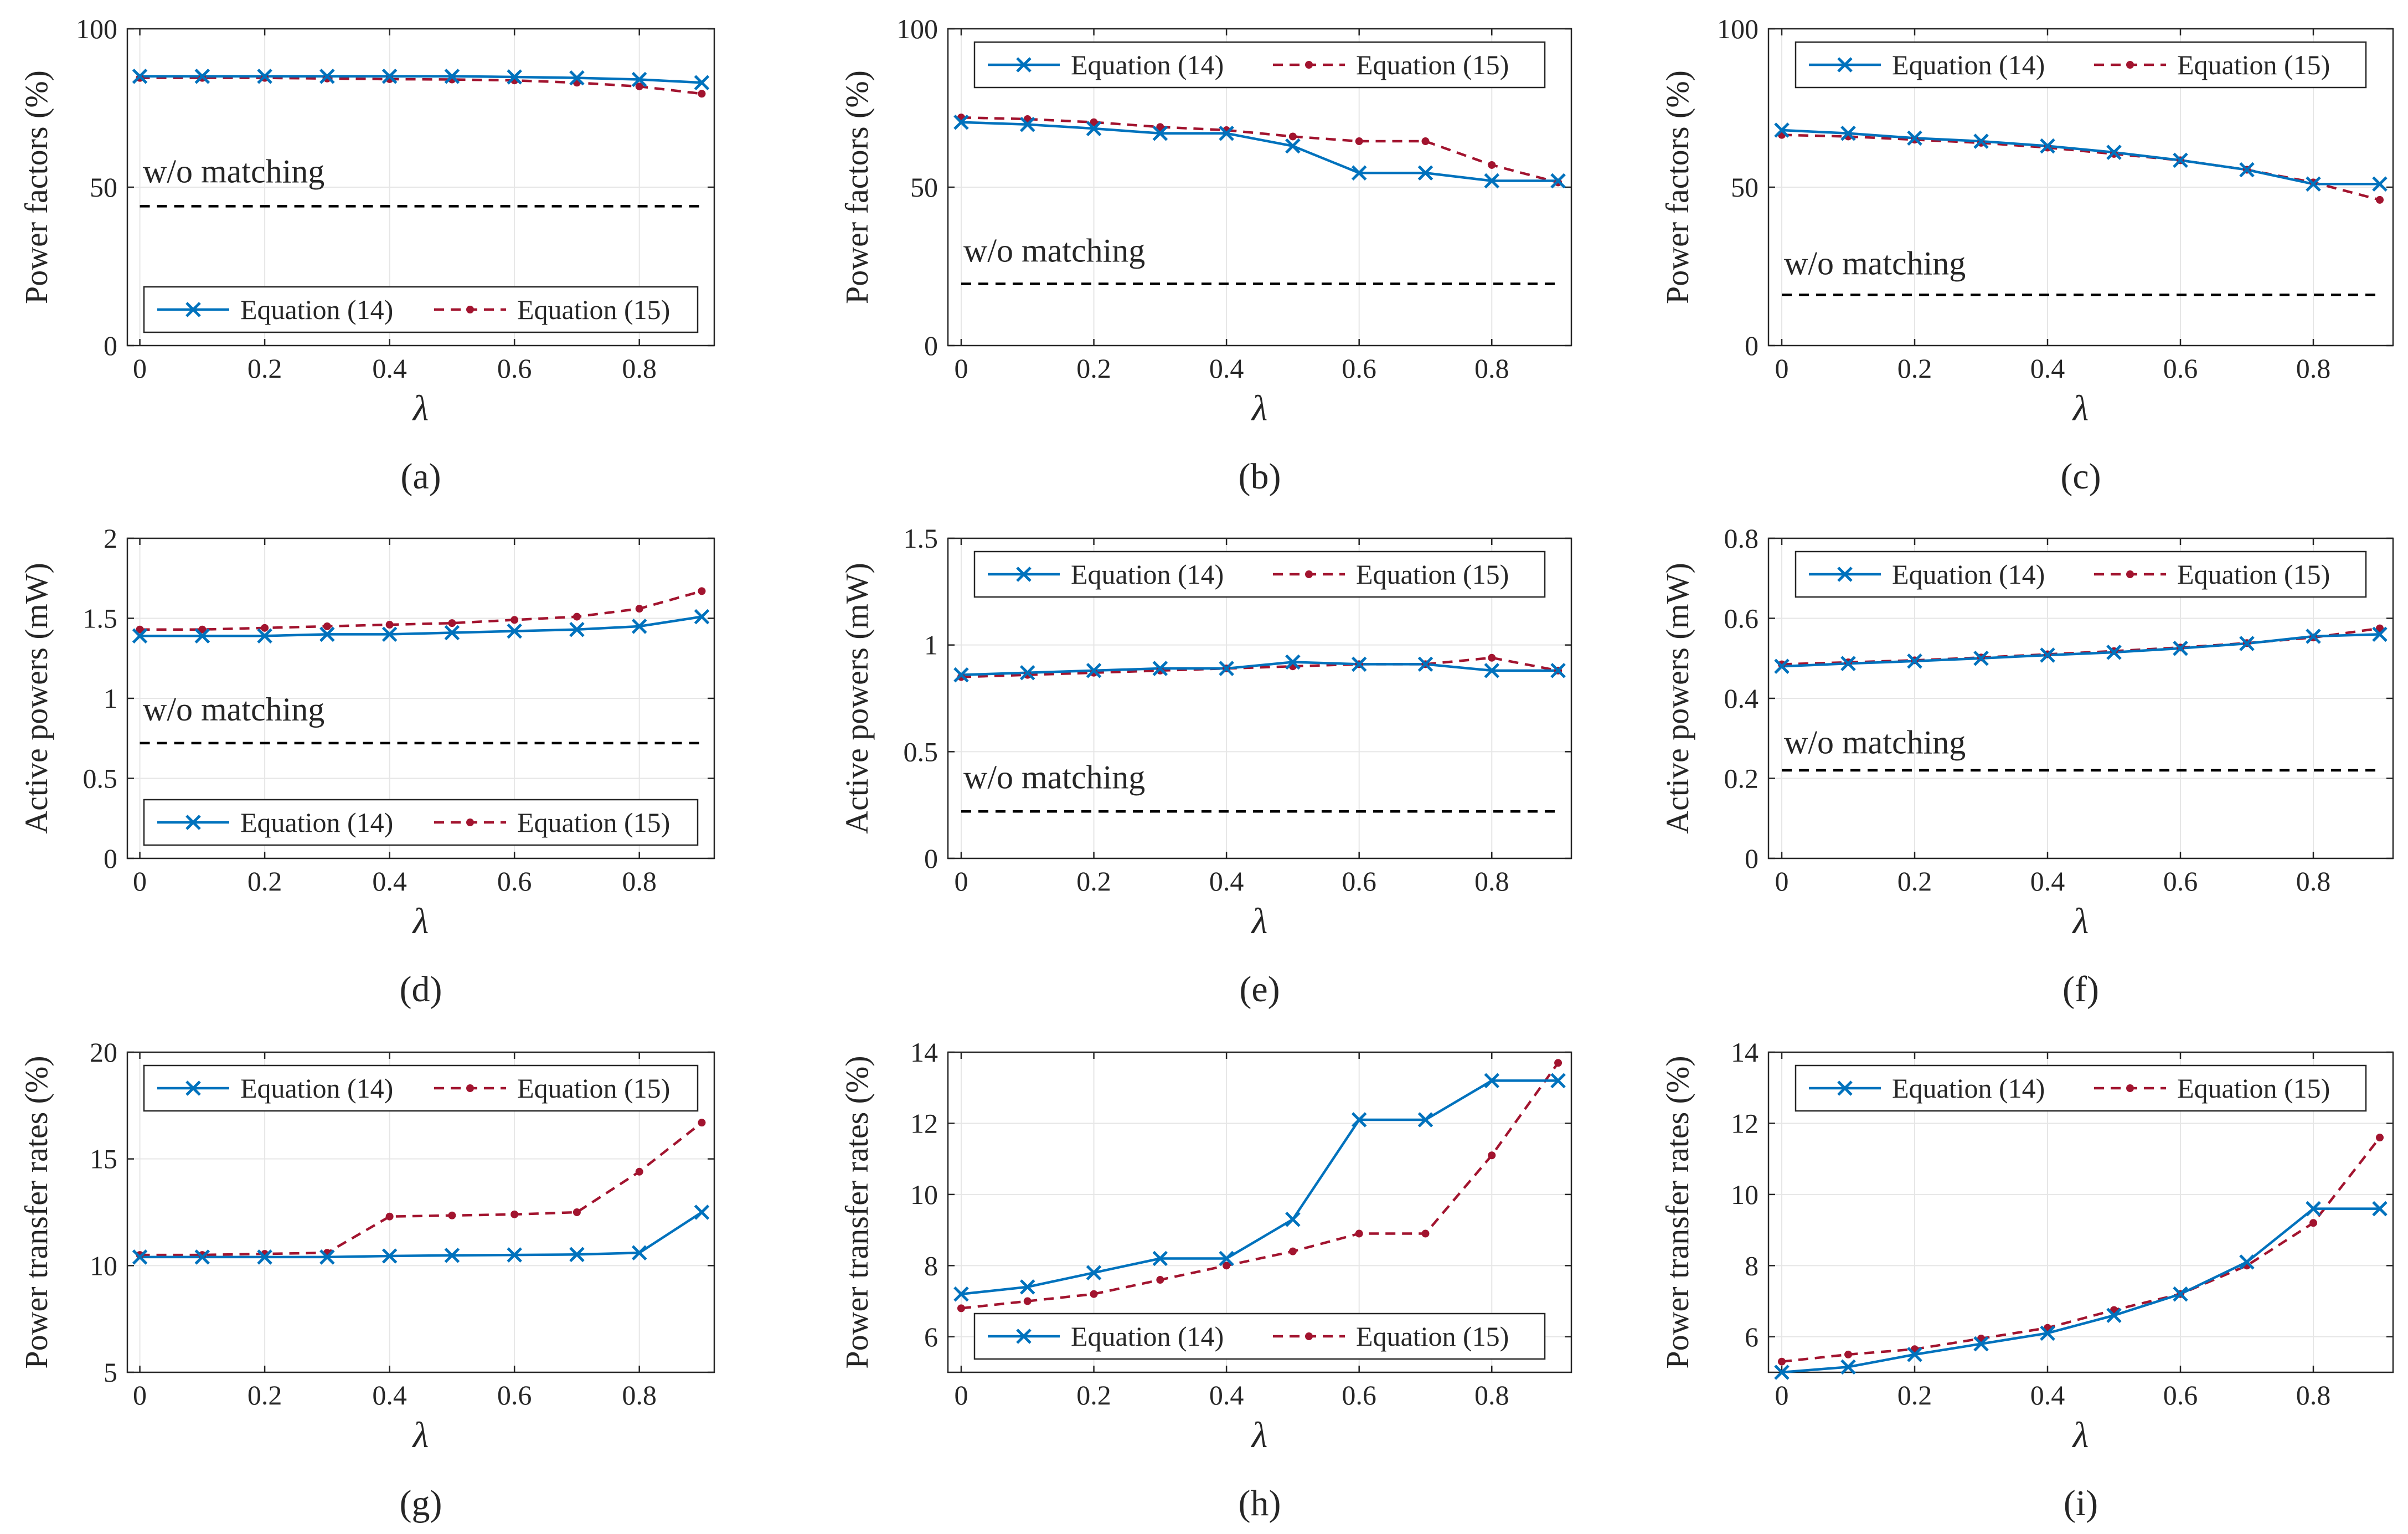 The width and height of the screenshot is (2408, 1534). Describe the element at coordinates (110, 1372) in the screenshot. I see `y-tick-label: 5` at that location.